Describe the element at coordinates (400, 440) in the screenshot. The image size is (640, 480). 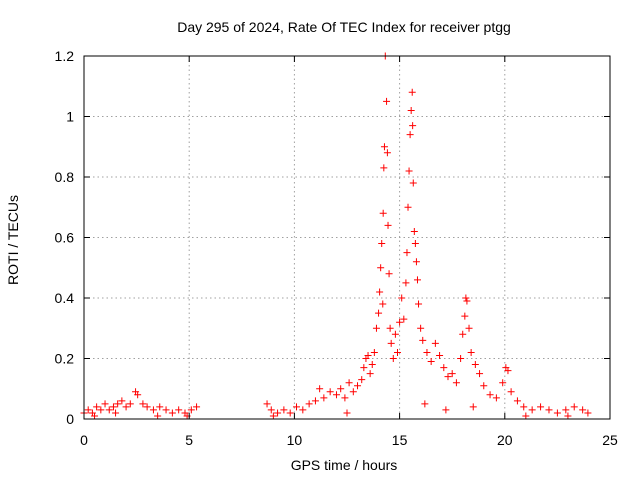
I see `x-tick-label: 15` at that location.